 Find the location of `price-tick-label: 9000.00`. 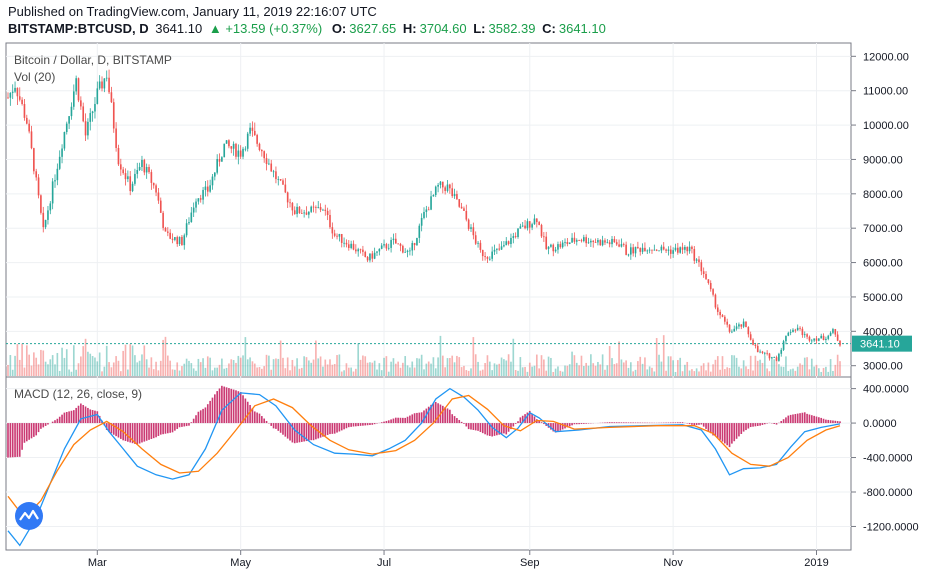

price-tick-label: 9000.00 is located at coordinates (883, 160).